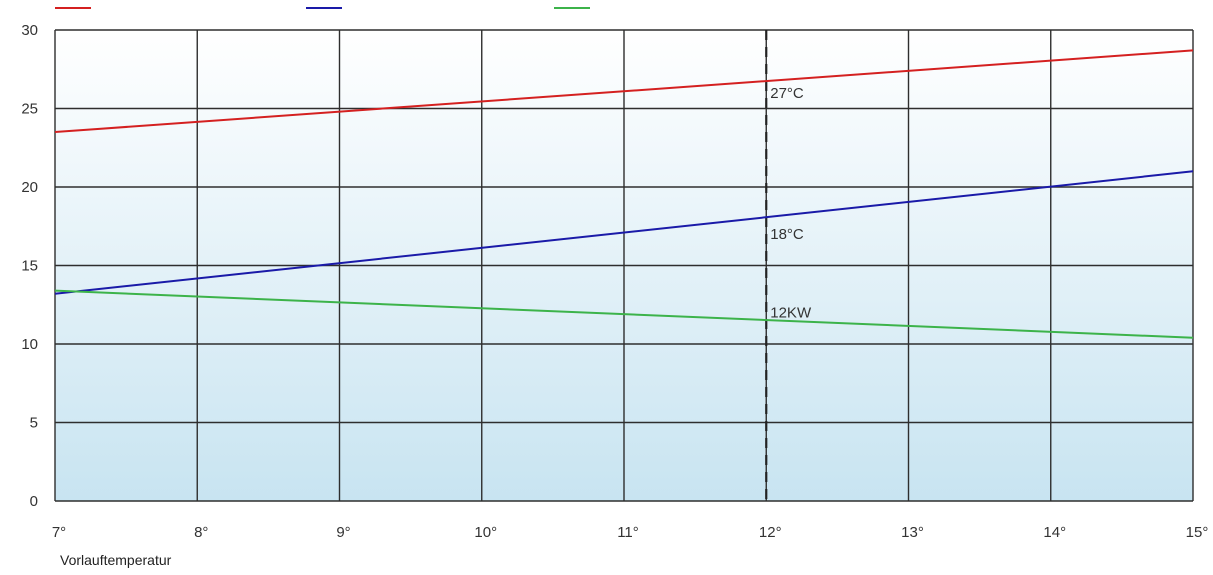  Describe the element at coordinates (485, 532) in the screenshot. I see `x-tick-label: 10°` at that location.